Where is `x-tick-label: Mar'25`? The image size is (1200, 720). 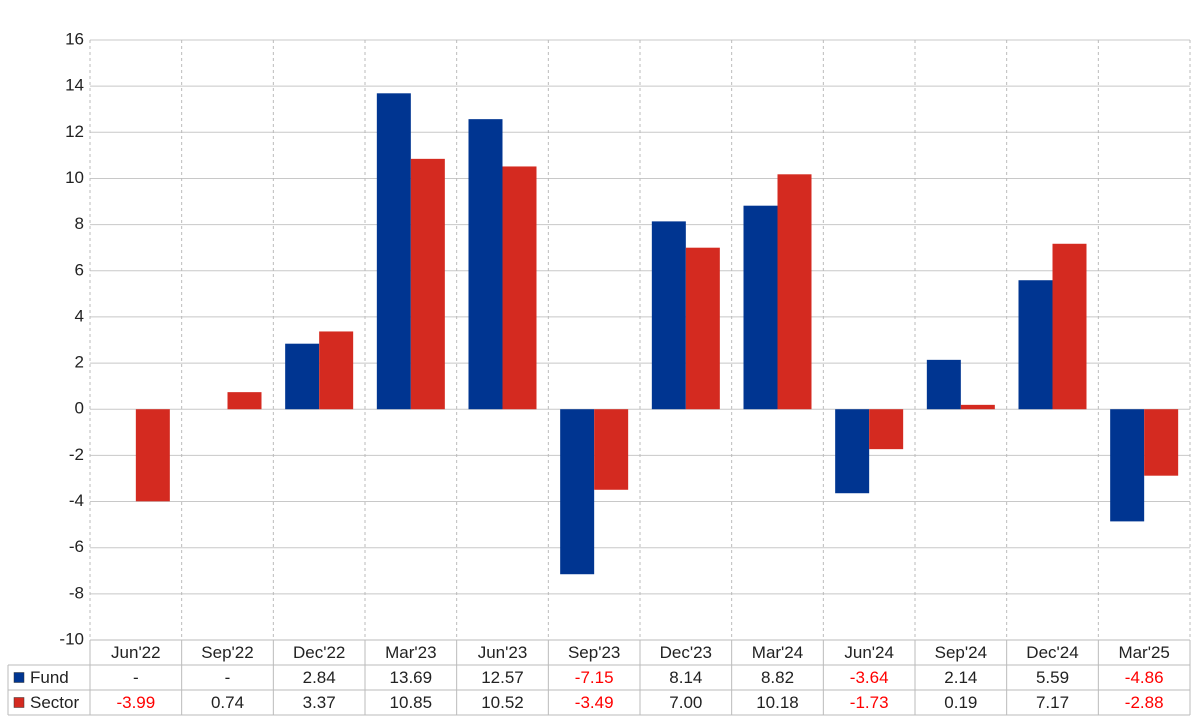
x-tick-label: Mar'25 is located at coordinates (1143, 652).